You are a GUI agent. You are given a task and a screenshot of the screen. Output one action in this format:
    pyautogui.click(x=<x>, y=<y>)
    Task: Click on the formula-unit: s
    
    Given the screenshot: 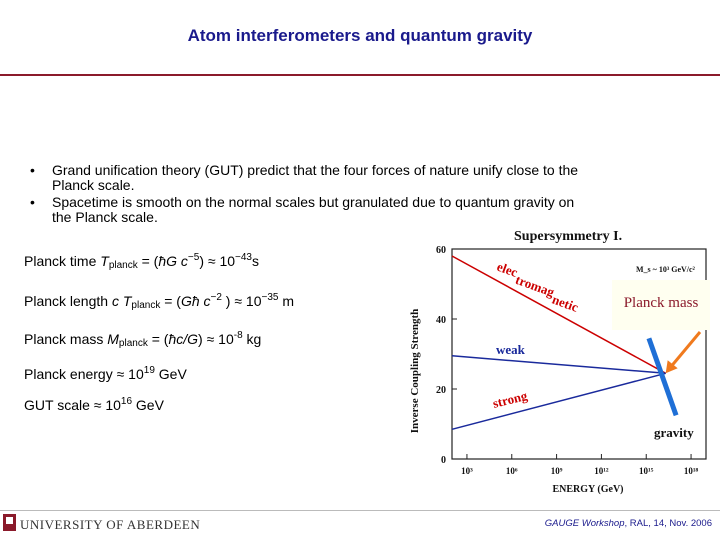 What is the action you would take?
    pyautogui.click(x=255, y=261)
    